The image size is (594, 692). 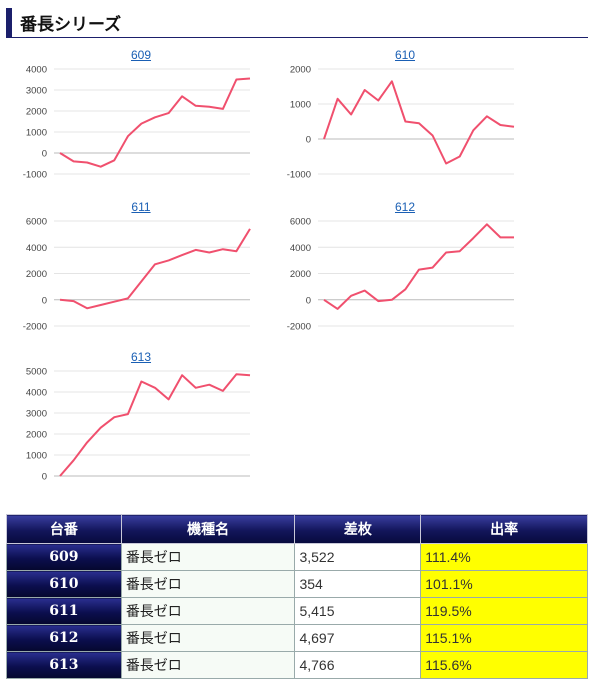 I want to click on chart-svg-610: 2000 1000 0 -1000, so click(x=401, y=123).